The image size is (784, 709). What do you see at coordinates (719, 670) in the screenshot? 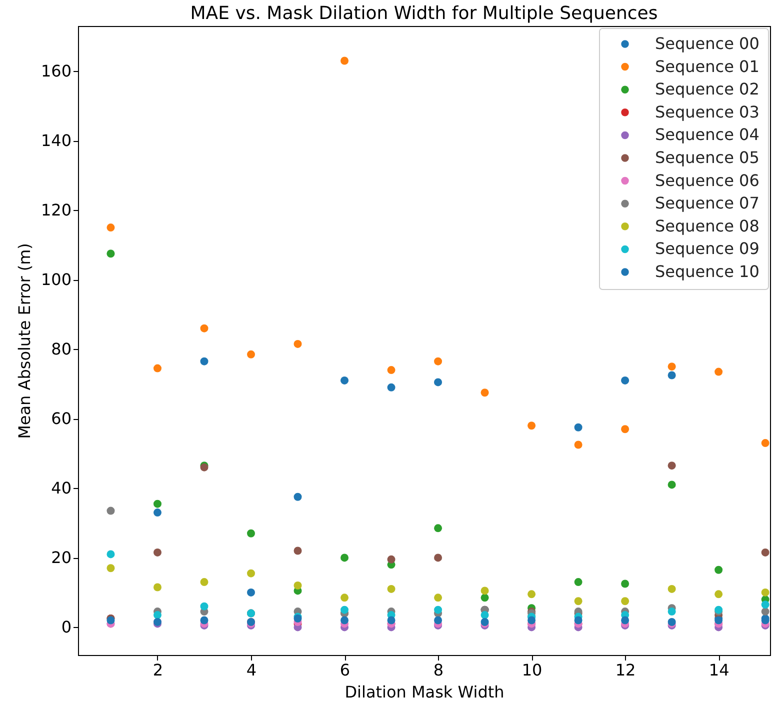
I see `x-tick-label: 14` at bounding box center [719, 670].